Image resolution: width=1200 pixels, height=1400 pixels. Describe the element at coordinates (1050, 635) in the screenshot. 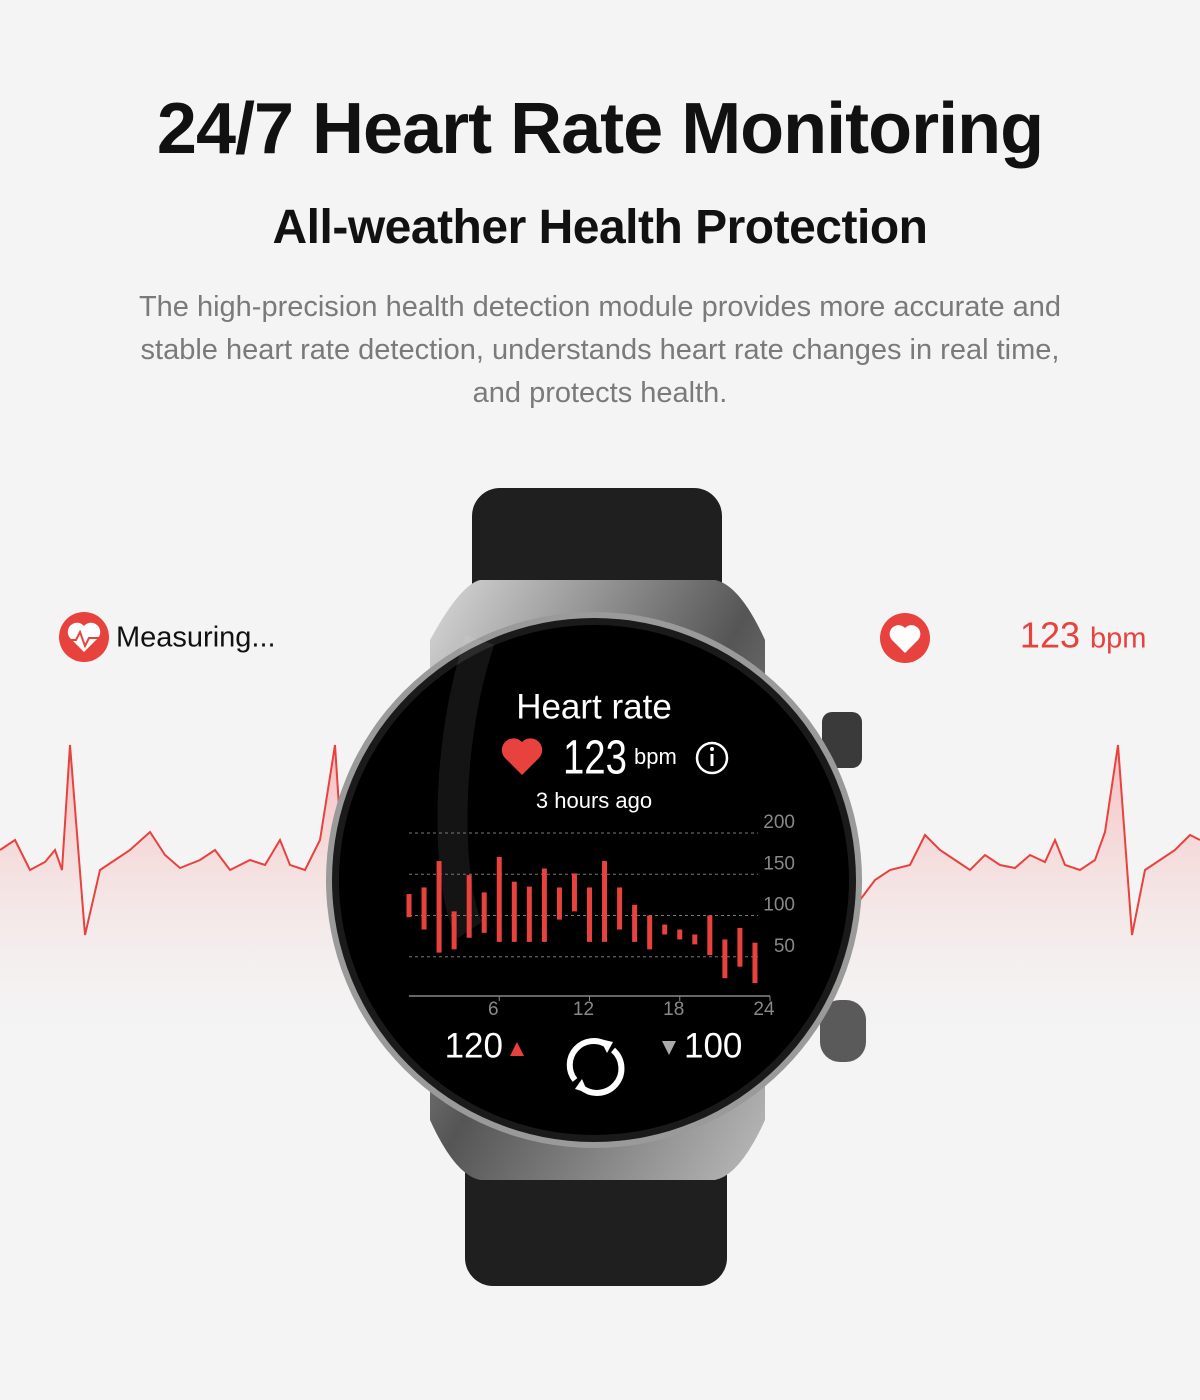

I see `status-value: 123` at that location.